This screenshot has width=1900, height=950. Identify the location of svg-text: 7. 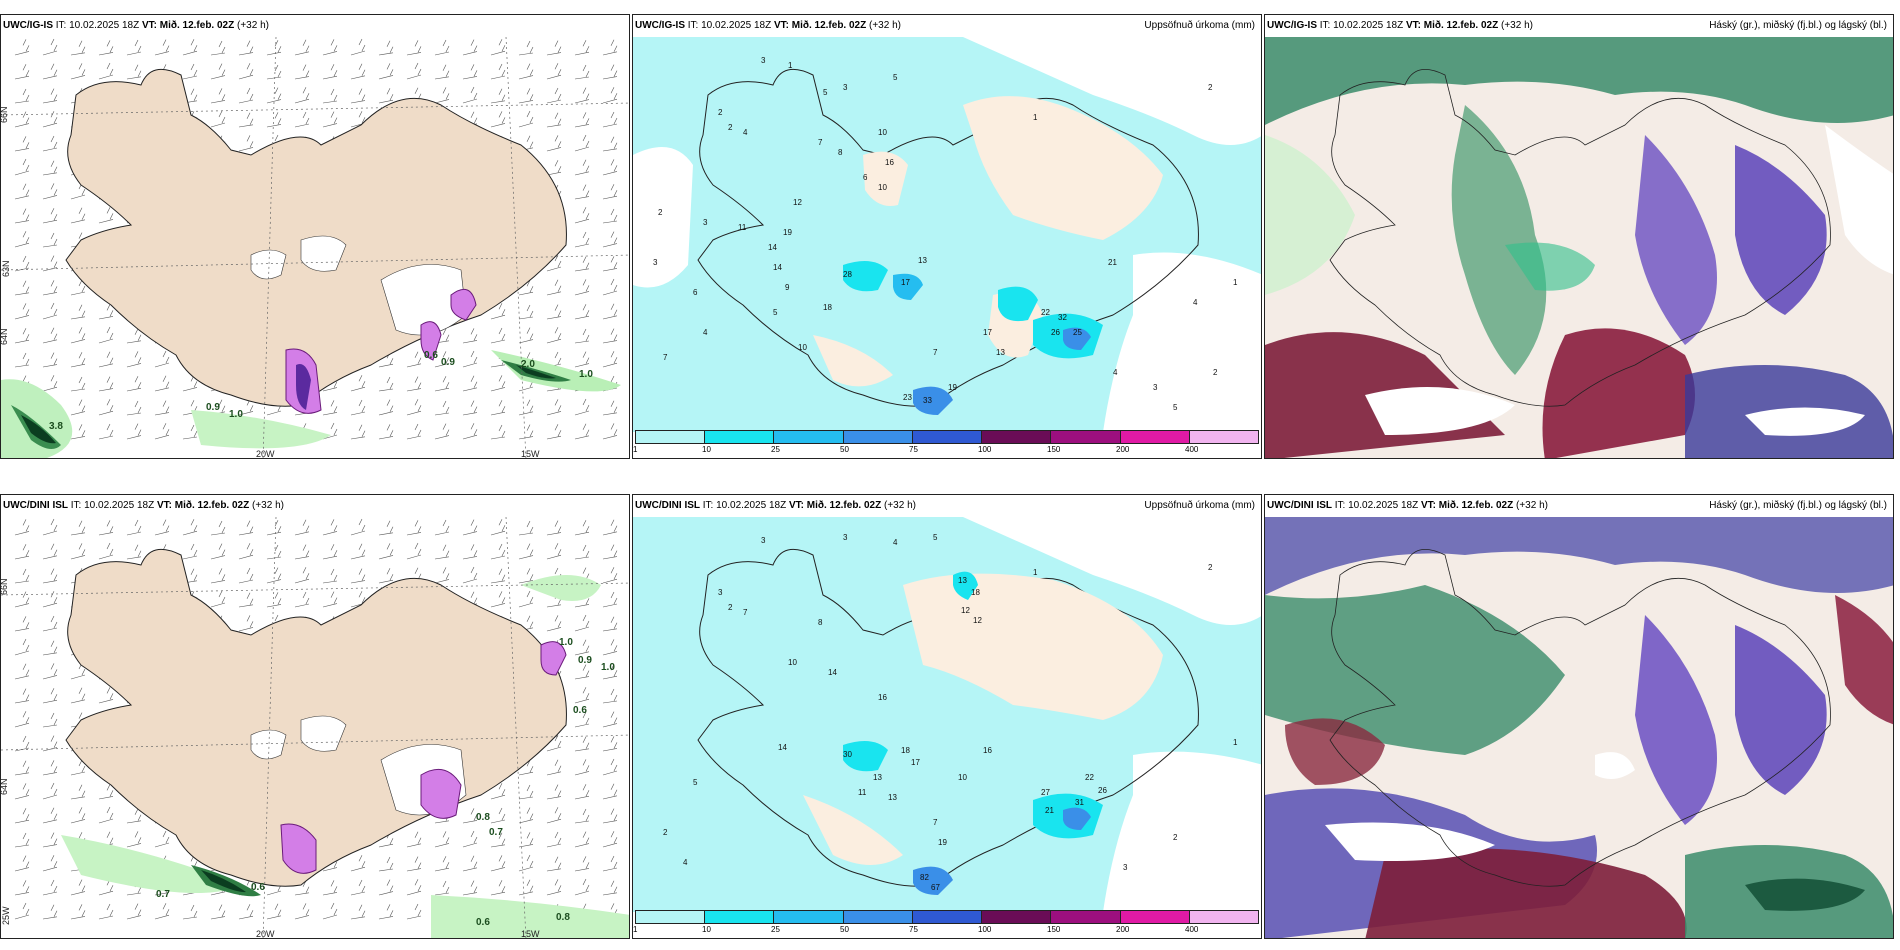
(935, 352).